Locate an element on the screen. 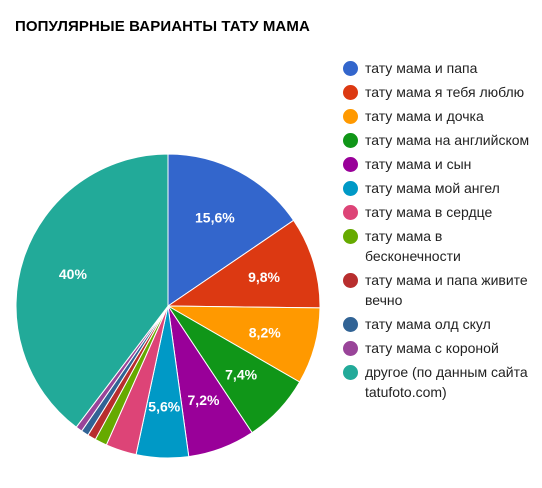 The image size is (542, 488). legend-item: другое (по данным сайта tatufoto.com) is located at coordinates (440, 382).